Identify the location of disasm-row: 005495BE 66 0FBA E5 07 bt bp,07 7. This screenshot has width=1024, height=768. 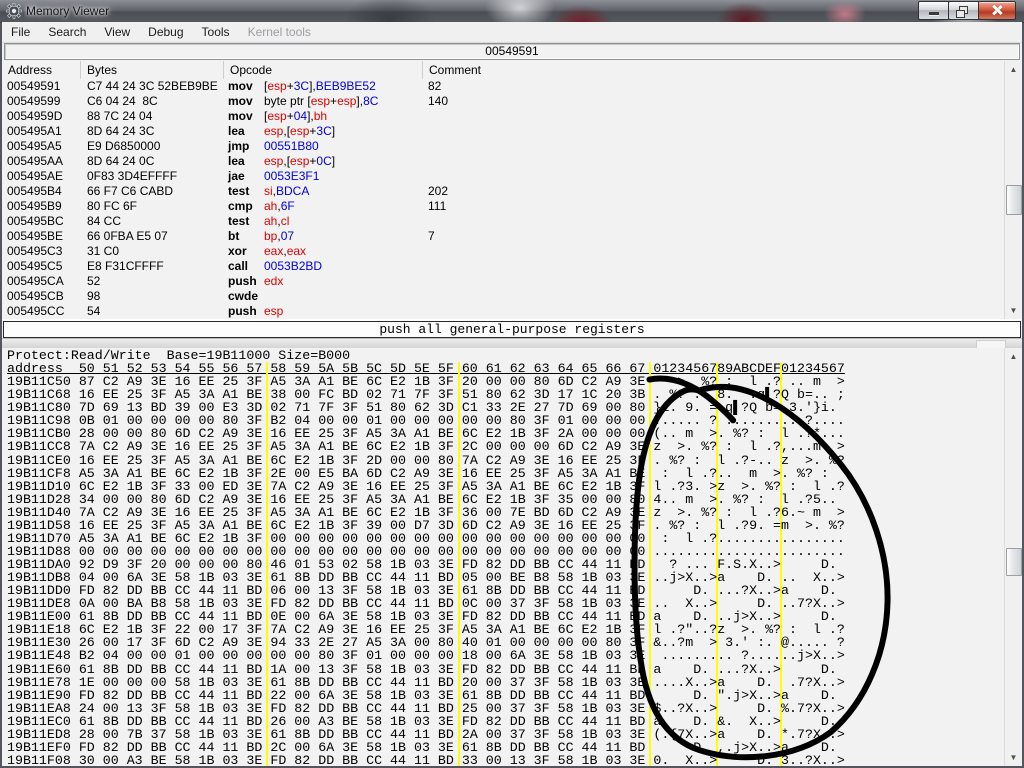
(503, 236).